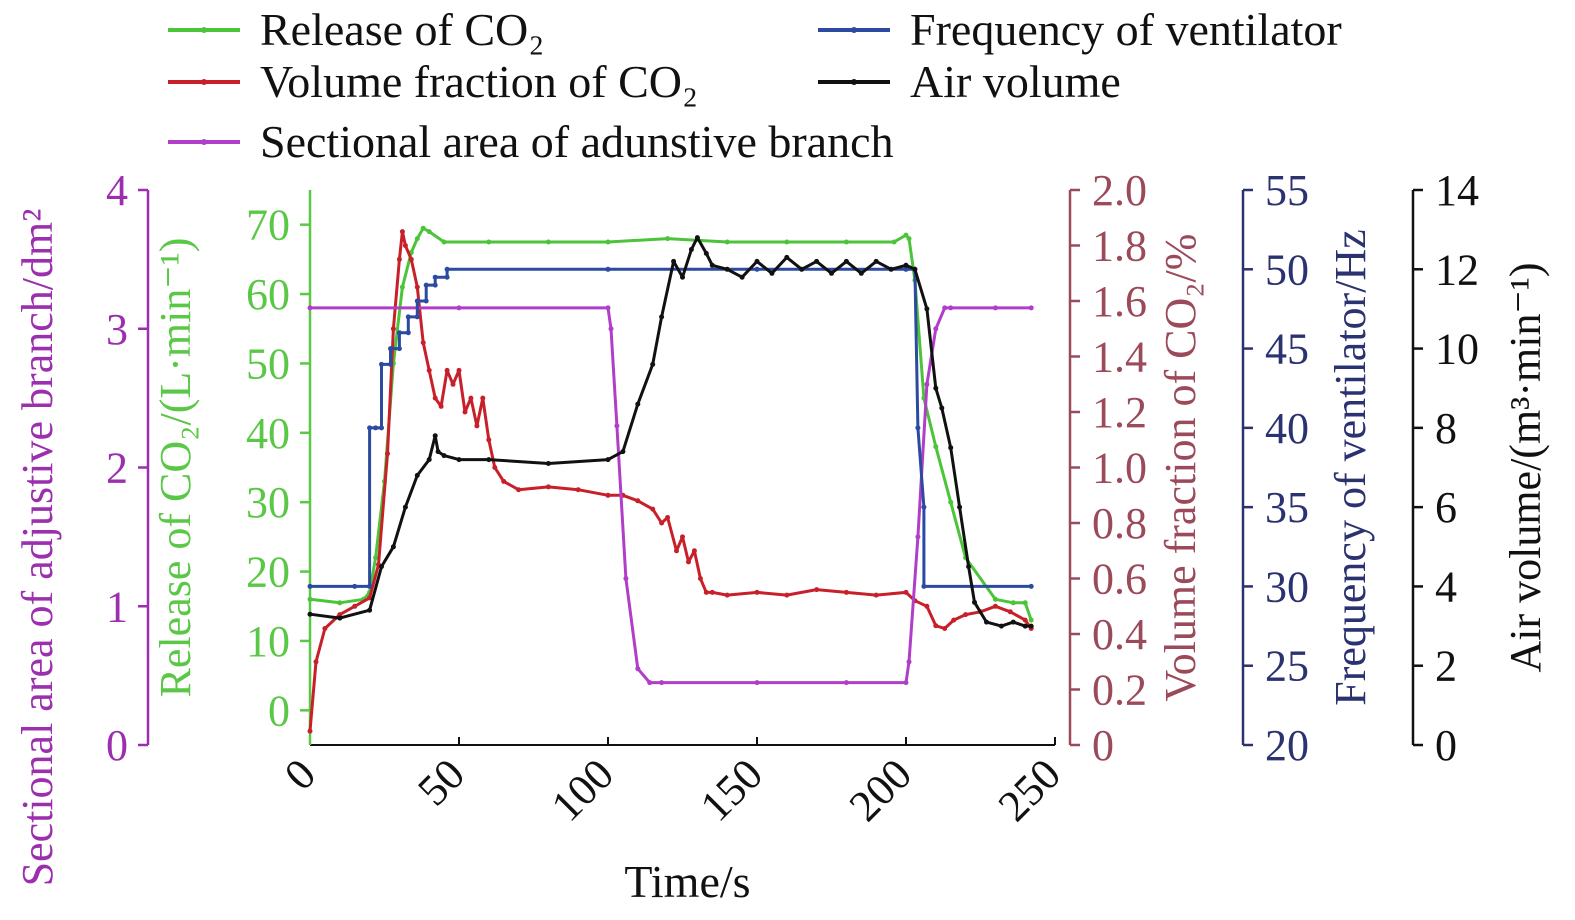 The image size is (1575, 920). What do you see at coordinates (117, 329) in the screenshot?
I see `y-tick-label-area: 3` at bounding box center [117, 329].